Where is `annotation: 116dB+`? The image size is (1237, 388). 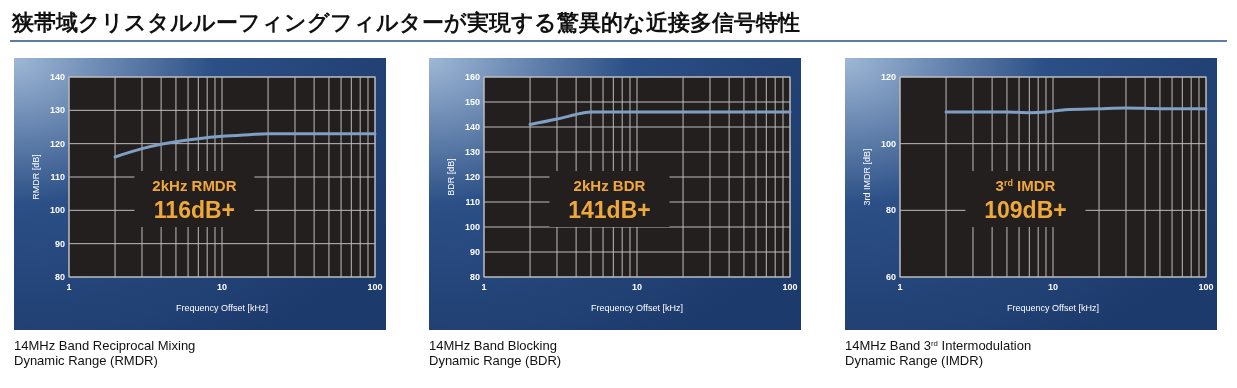
annotation: 116dB+ is located at coordinates (194, 210).